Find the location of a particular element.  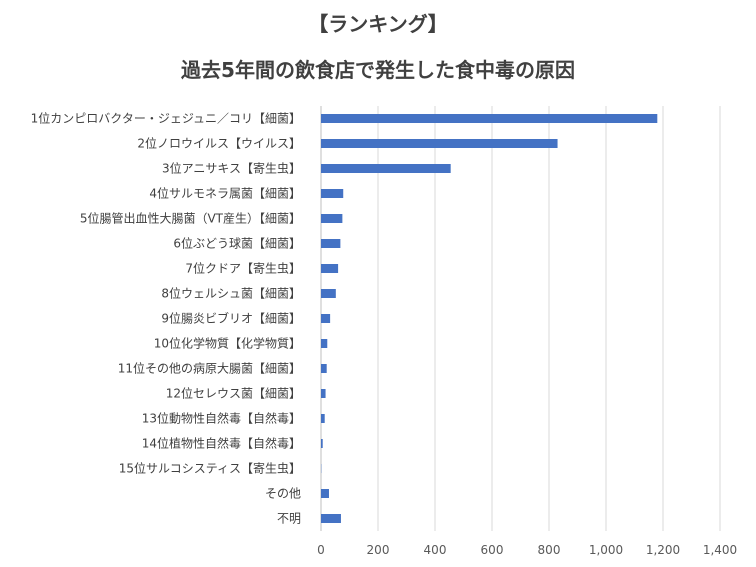

category-label: 不明 is located at coordinates (289, 519).